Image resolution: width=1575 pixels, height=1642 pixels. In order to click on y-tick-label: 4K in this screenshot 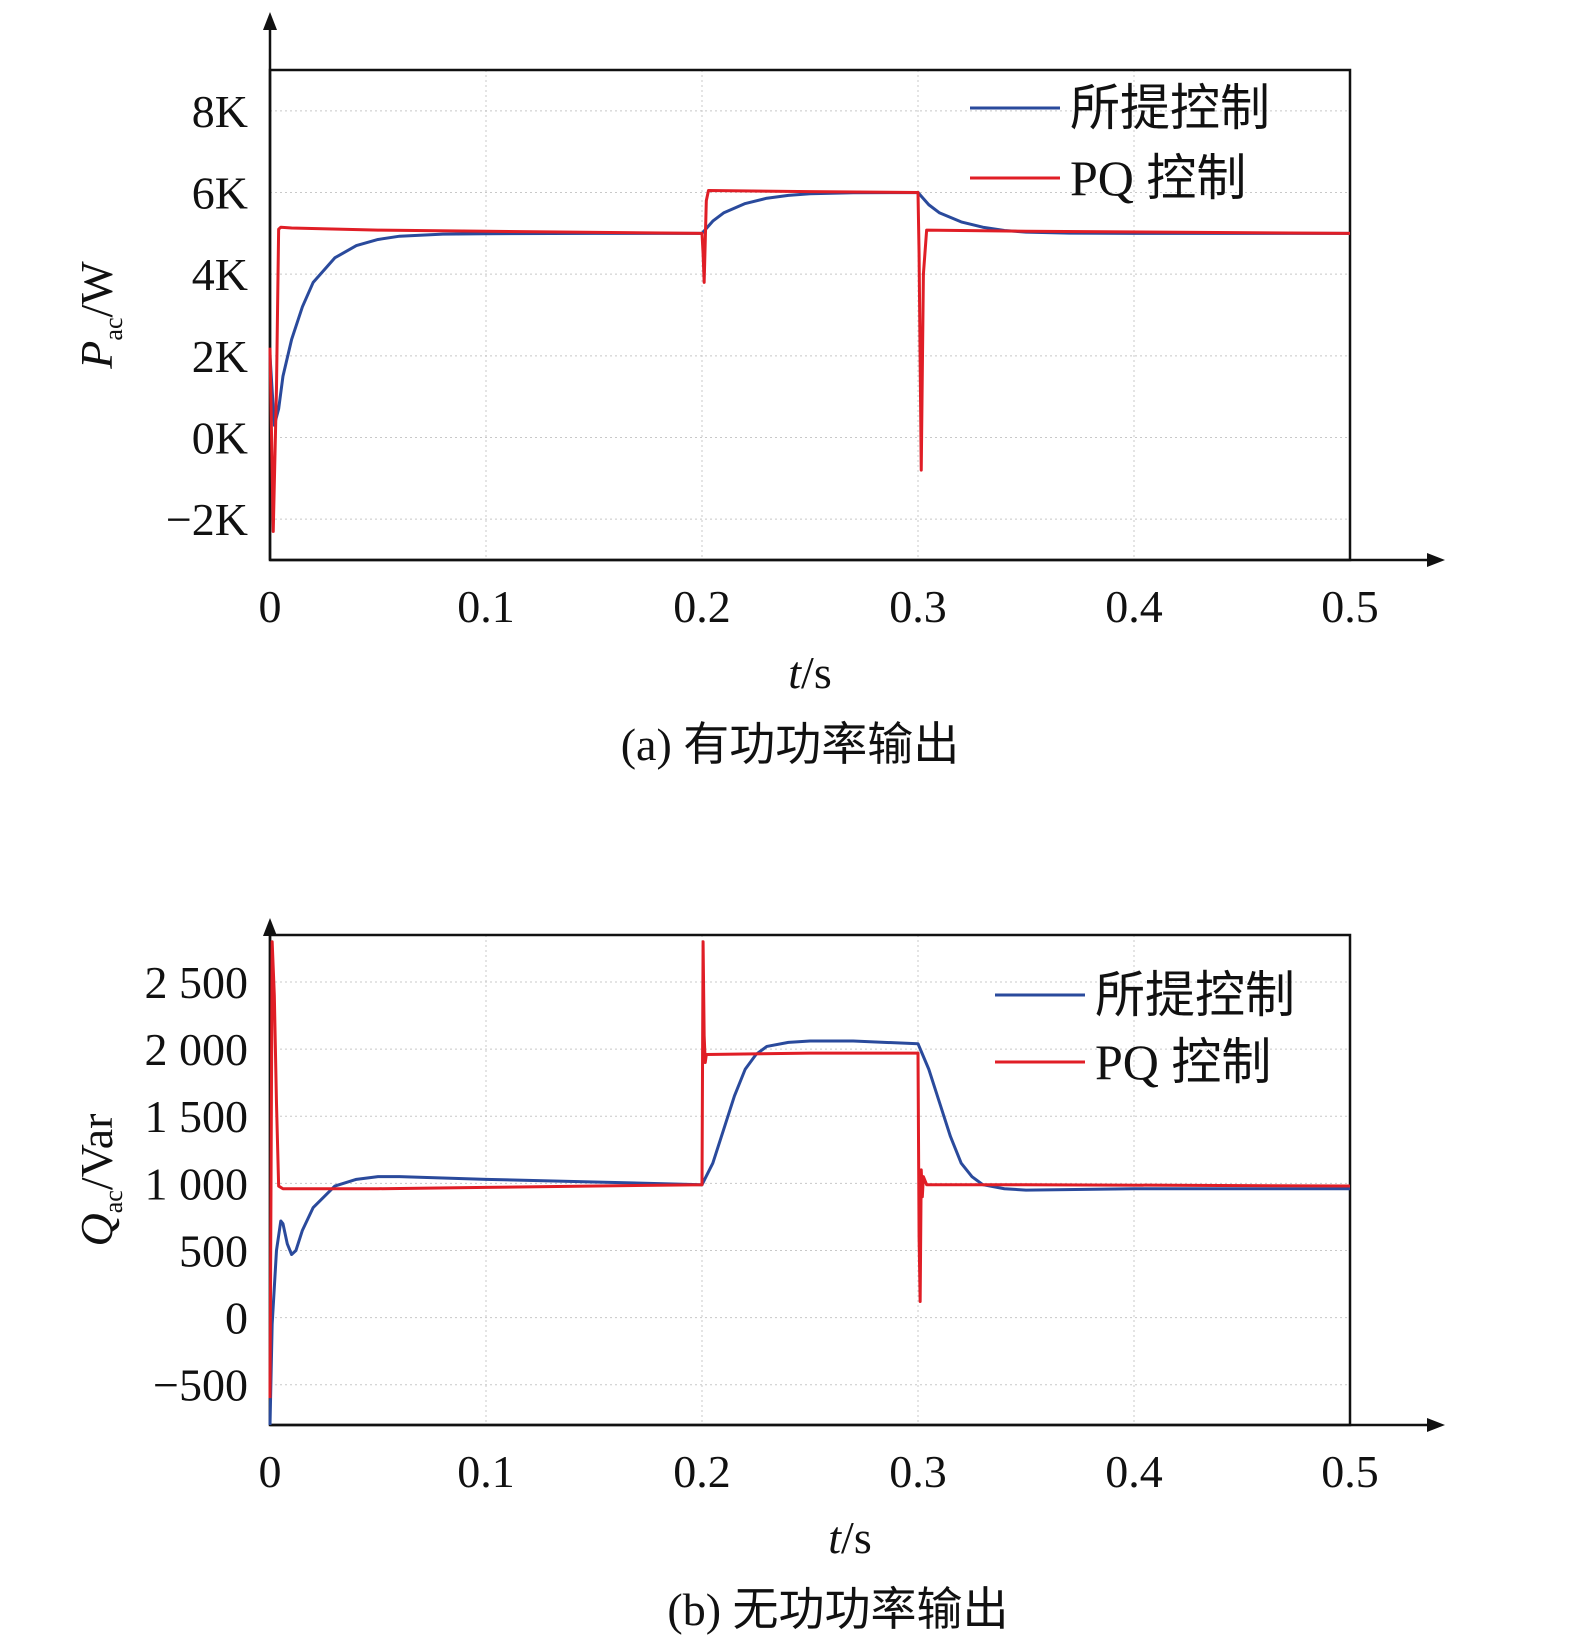, I will do `click(220, 274)`.